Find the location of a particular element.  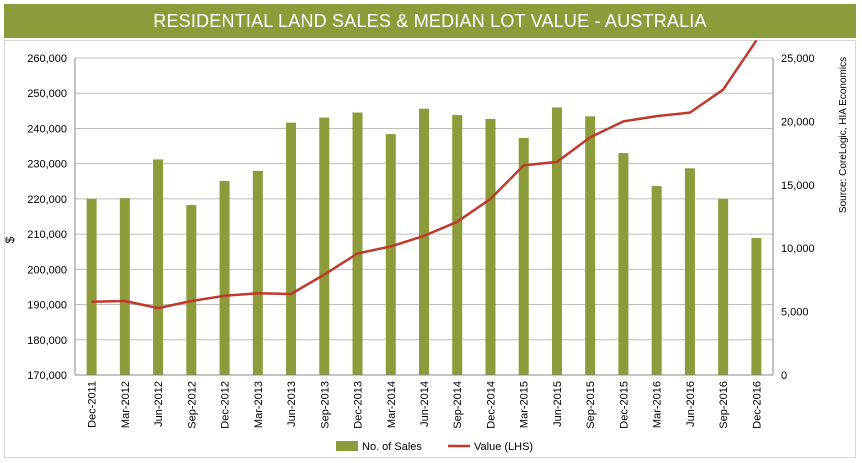

y-right-tick-label: 15,000 is located at coordinates (798, 186).